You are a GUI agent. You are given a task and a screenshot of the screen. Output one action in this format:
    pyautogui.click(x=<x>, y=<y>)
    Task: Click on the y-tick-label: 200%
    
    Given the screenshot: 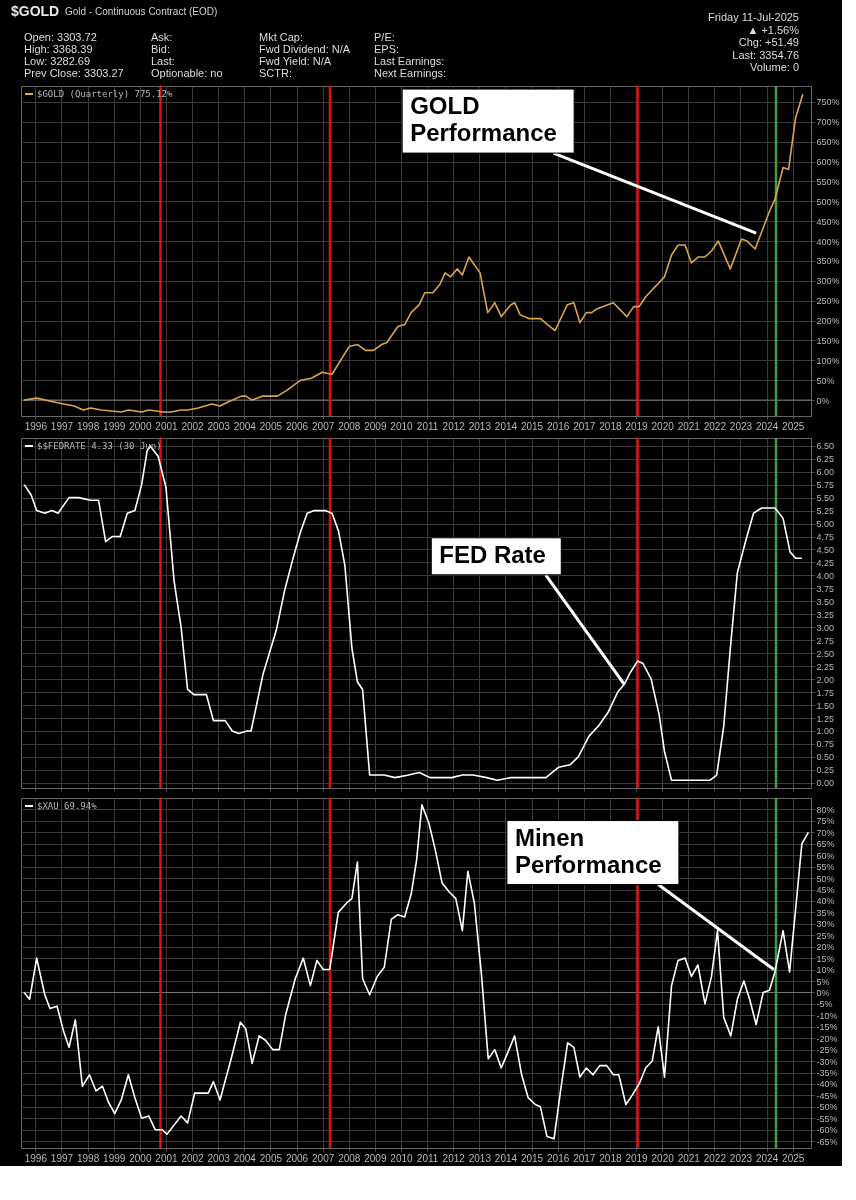 What is the action you would take?
    pyautogui.click(x=828, y=321)
    